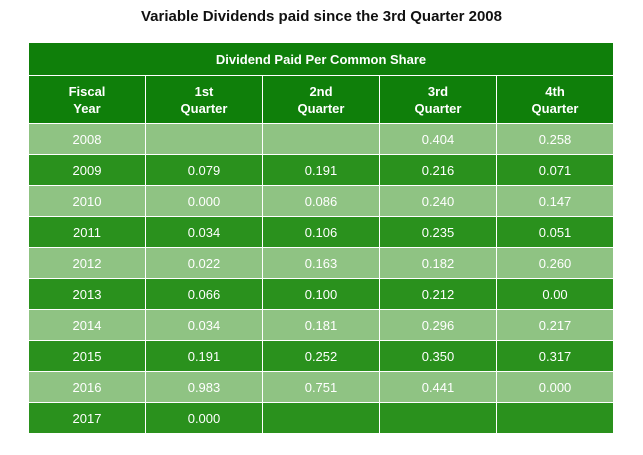  Describe the element at coordinates (438, 139) in the screenshot. I see `cell-q3: 0.404` at that location.